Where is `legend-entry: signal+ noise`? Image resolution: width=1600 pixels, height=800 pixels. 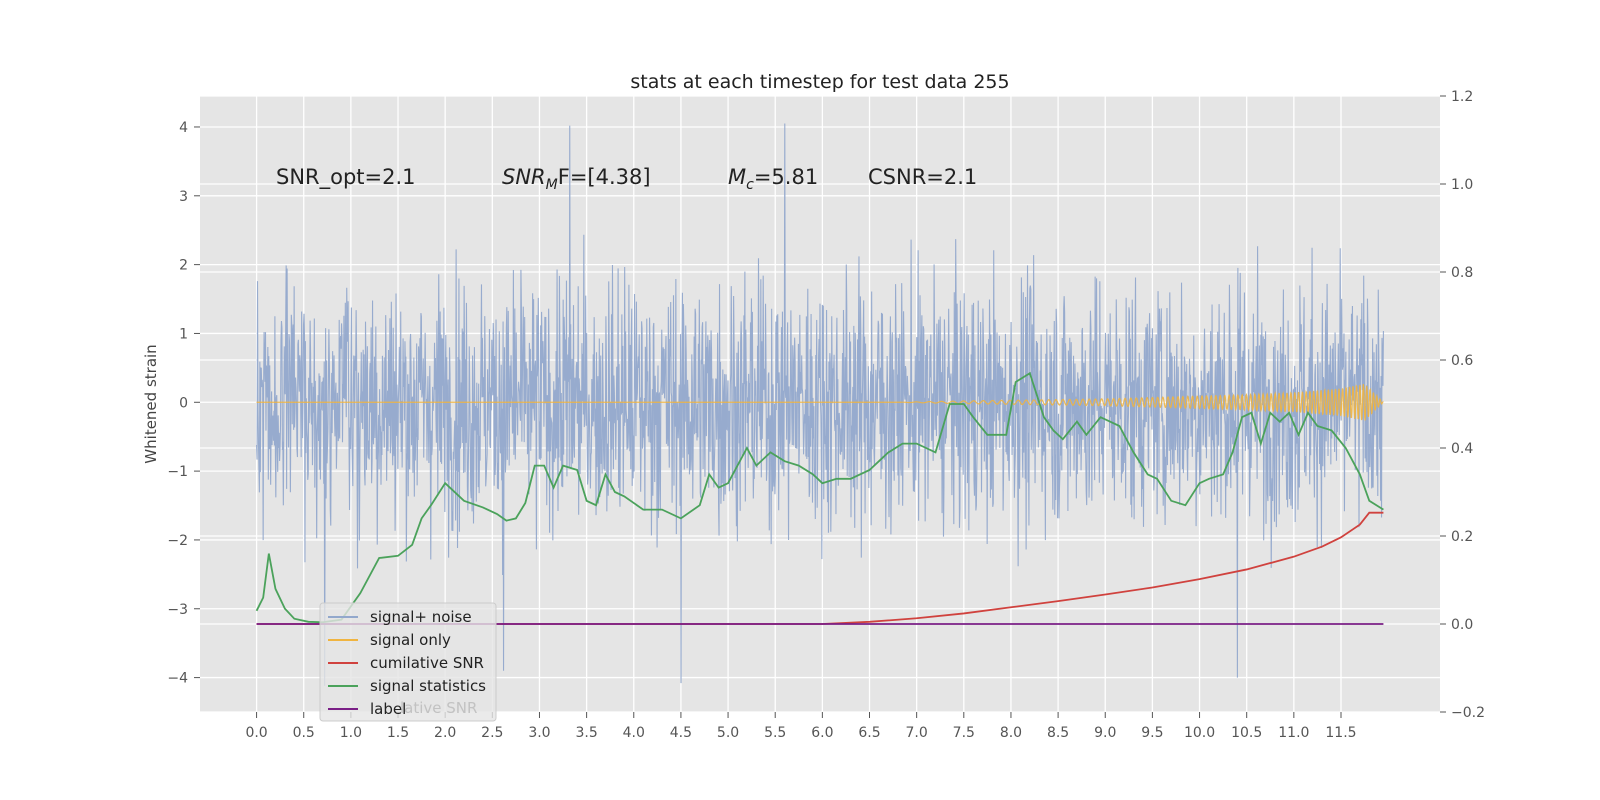 legend-entry: signal+ noise is located at coordinates (421, 617).